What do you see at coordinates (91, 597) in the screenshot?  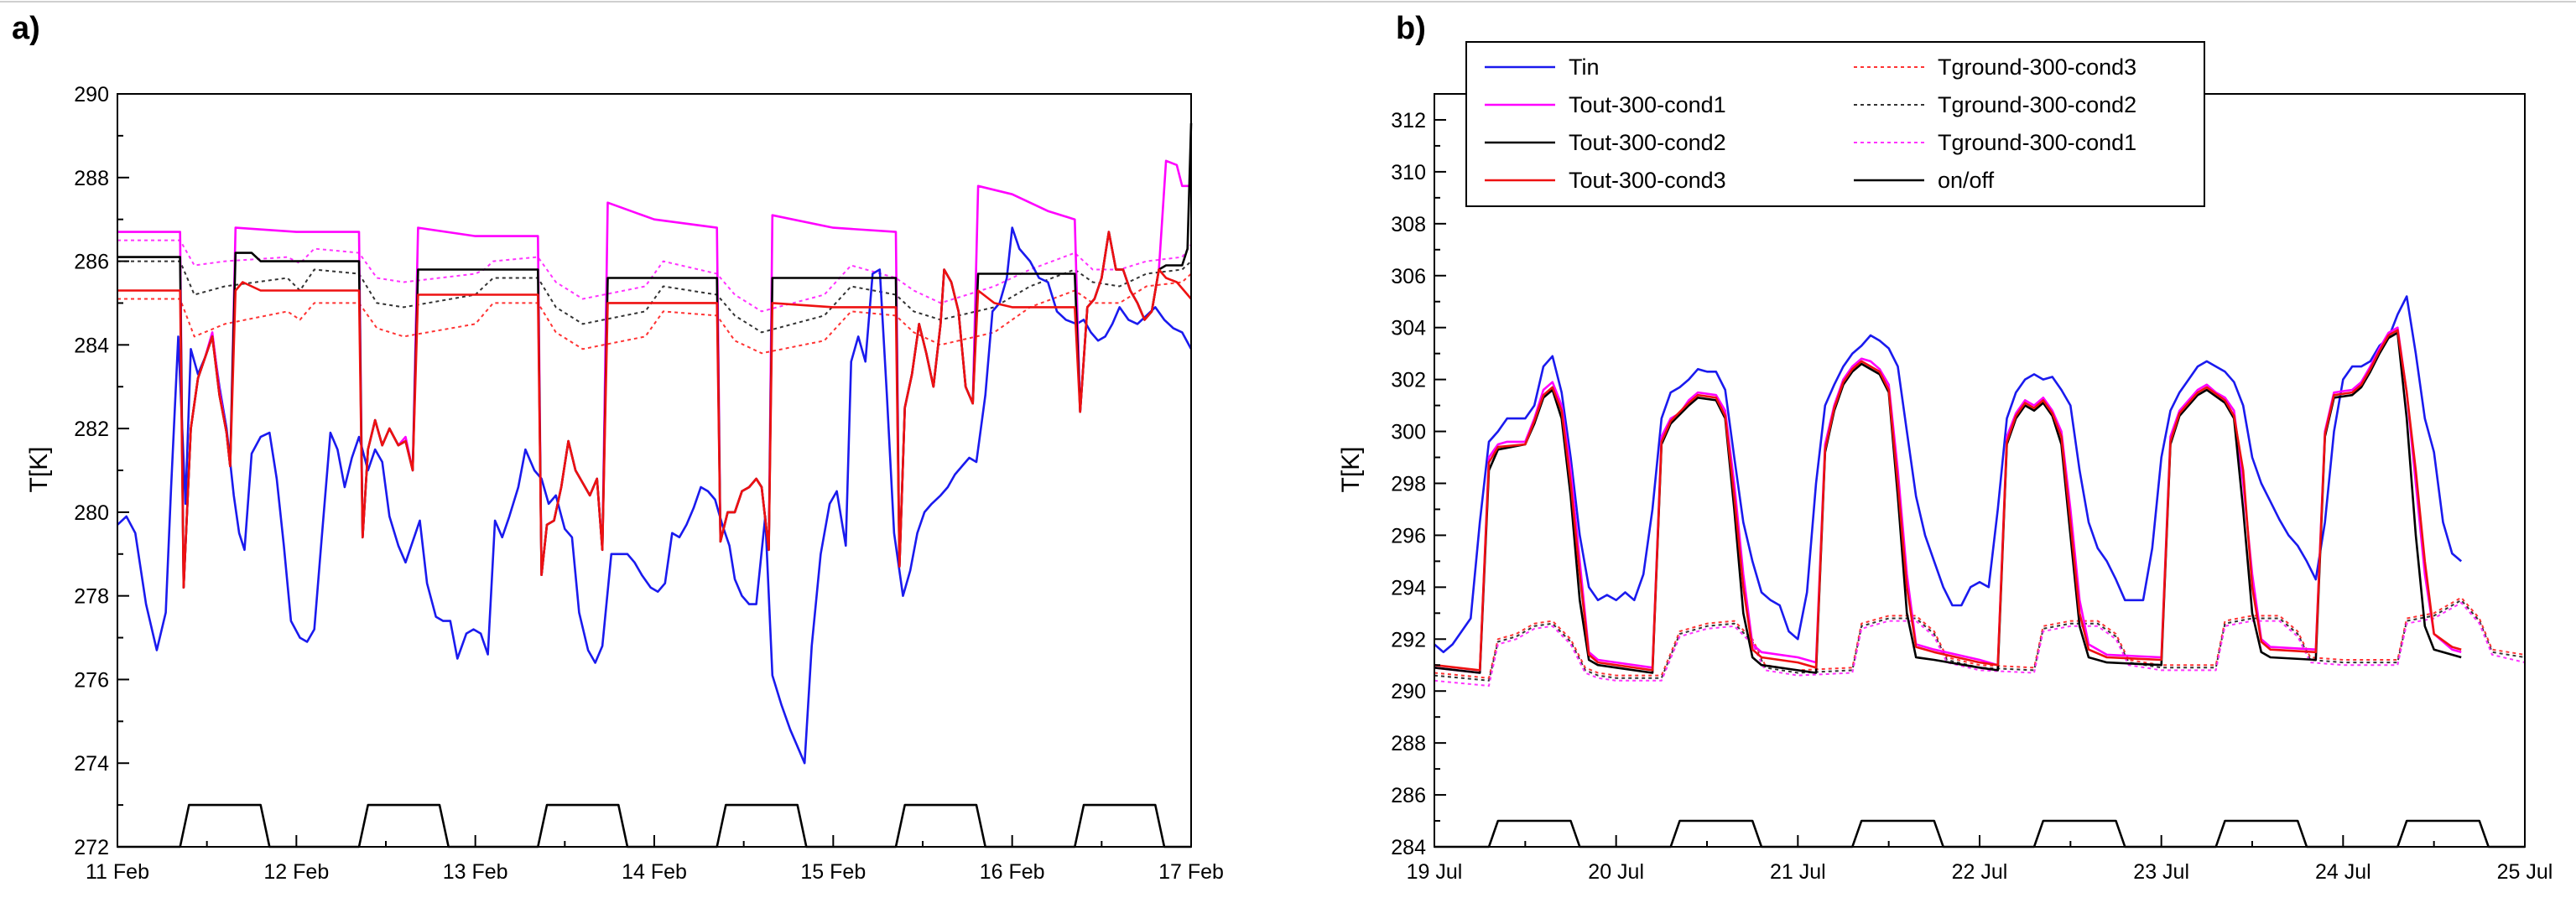 I see `y-tick-label-a: 278` at bounding box center [91, 597].